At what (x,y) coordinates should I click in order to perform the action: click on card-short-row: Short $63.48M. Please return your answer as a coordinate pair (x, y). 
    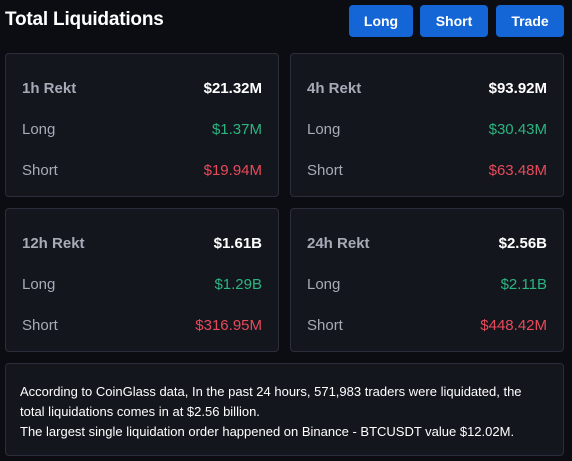
    Looking at the image, I should click on (427, 170).